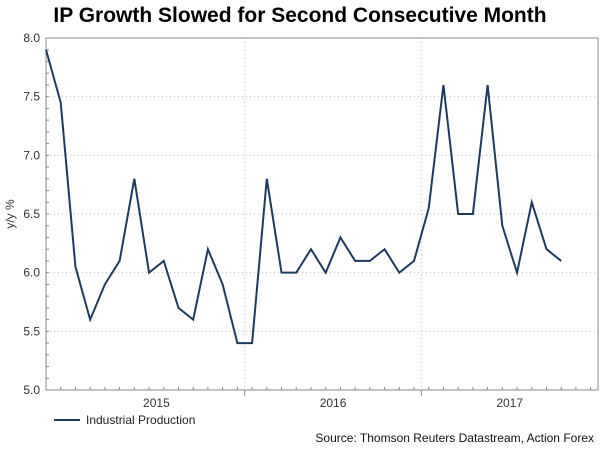 The height and width of the screenshot is (449, 600). Describe the element at coordinates (31, 214) in the screenshot. I see `y-tick-label: 6.5` at that location.